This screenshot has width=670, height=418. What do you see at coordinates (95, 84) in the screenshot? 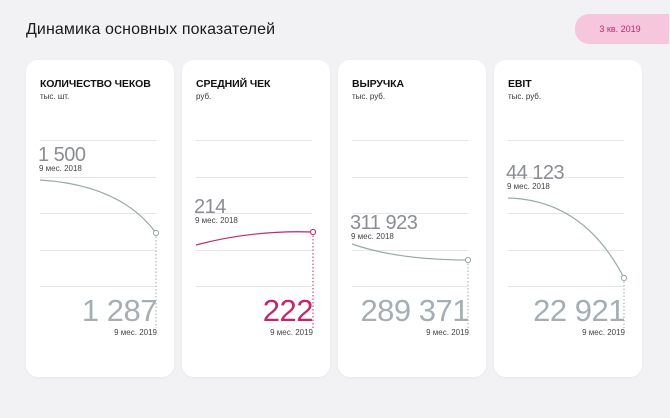
I see `card-title: КОЛИЧЕСТВО ЧЕКОВ` at bounding box center [95, 84].